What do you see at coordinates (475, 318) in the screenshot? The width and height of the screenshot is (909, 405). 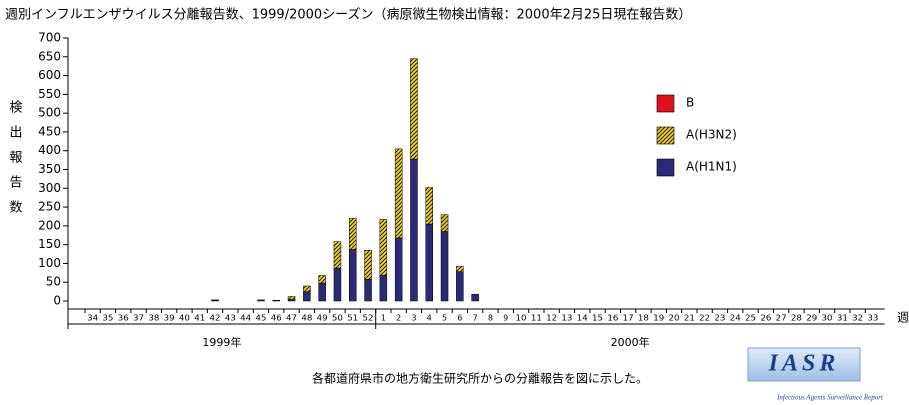 I see `x-tick-label: 7` at bounding box center [475, 318].